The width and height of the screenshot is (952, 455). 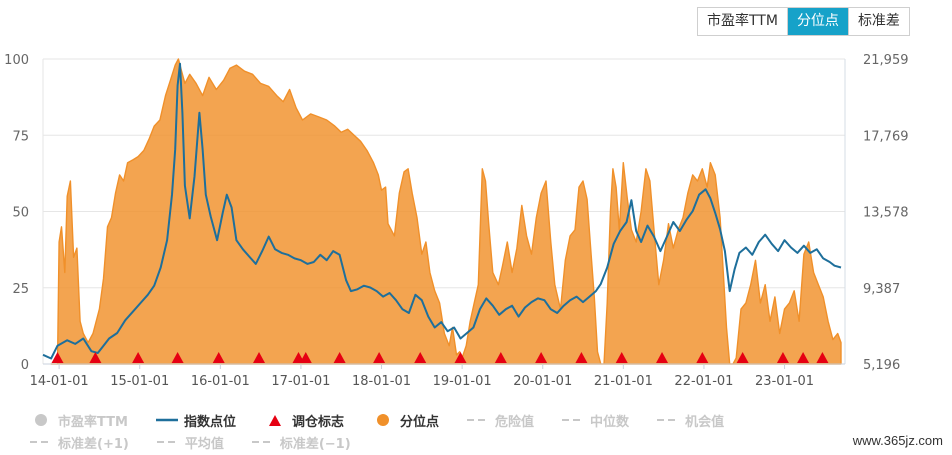 What do you see at coordinates (318, 422) in the screenshot?
I see `legend-label: 调仓标志` at bounding box center [318, 422].